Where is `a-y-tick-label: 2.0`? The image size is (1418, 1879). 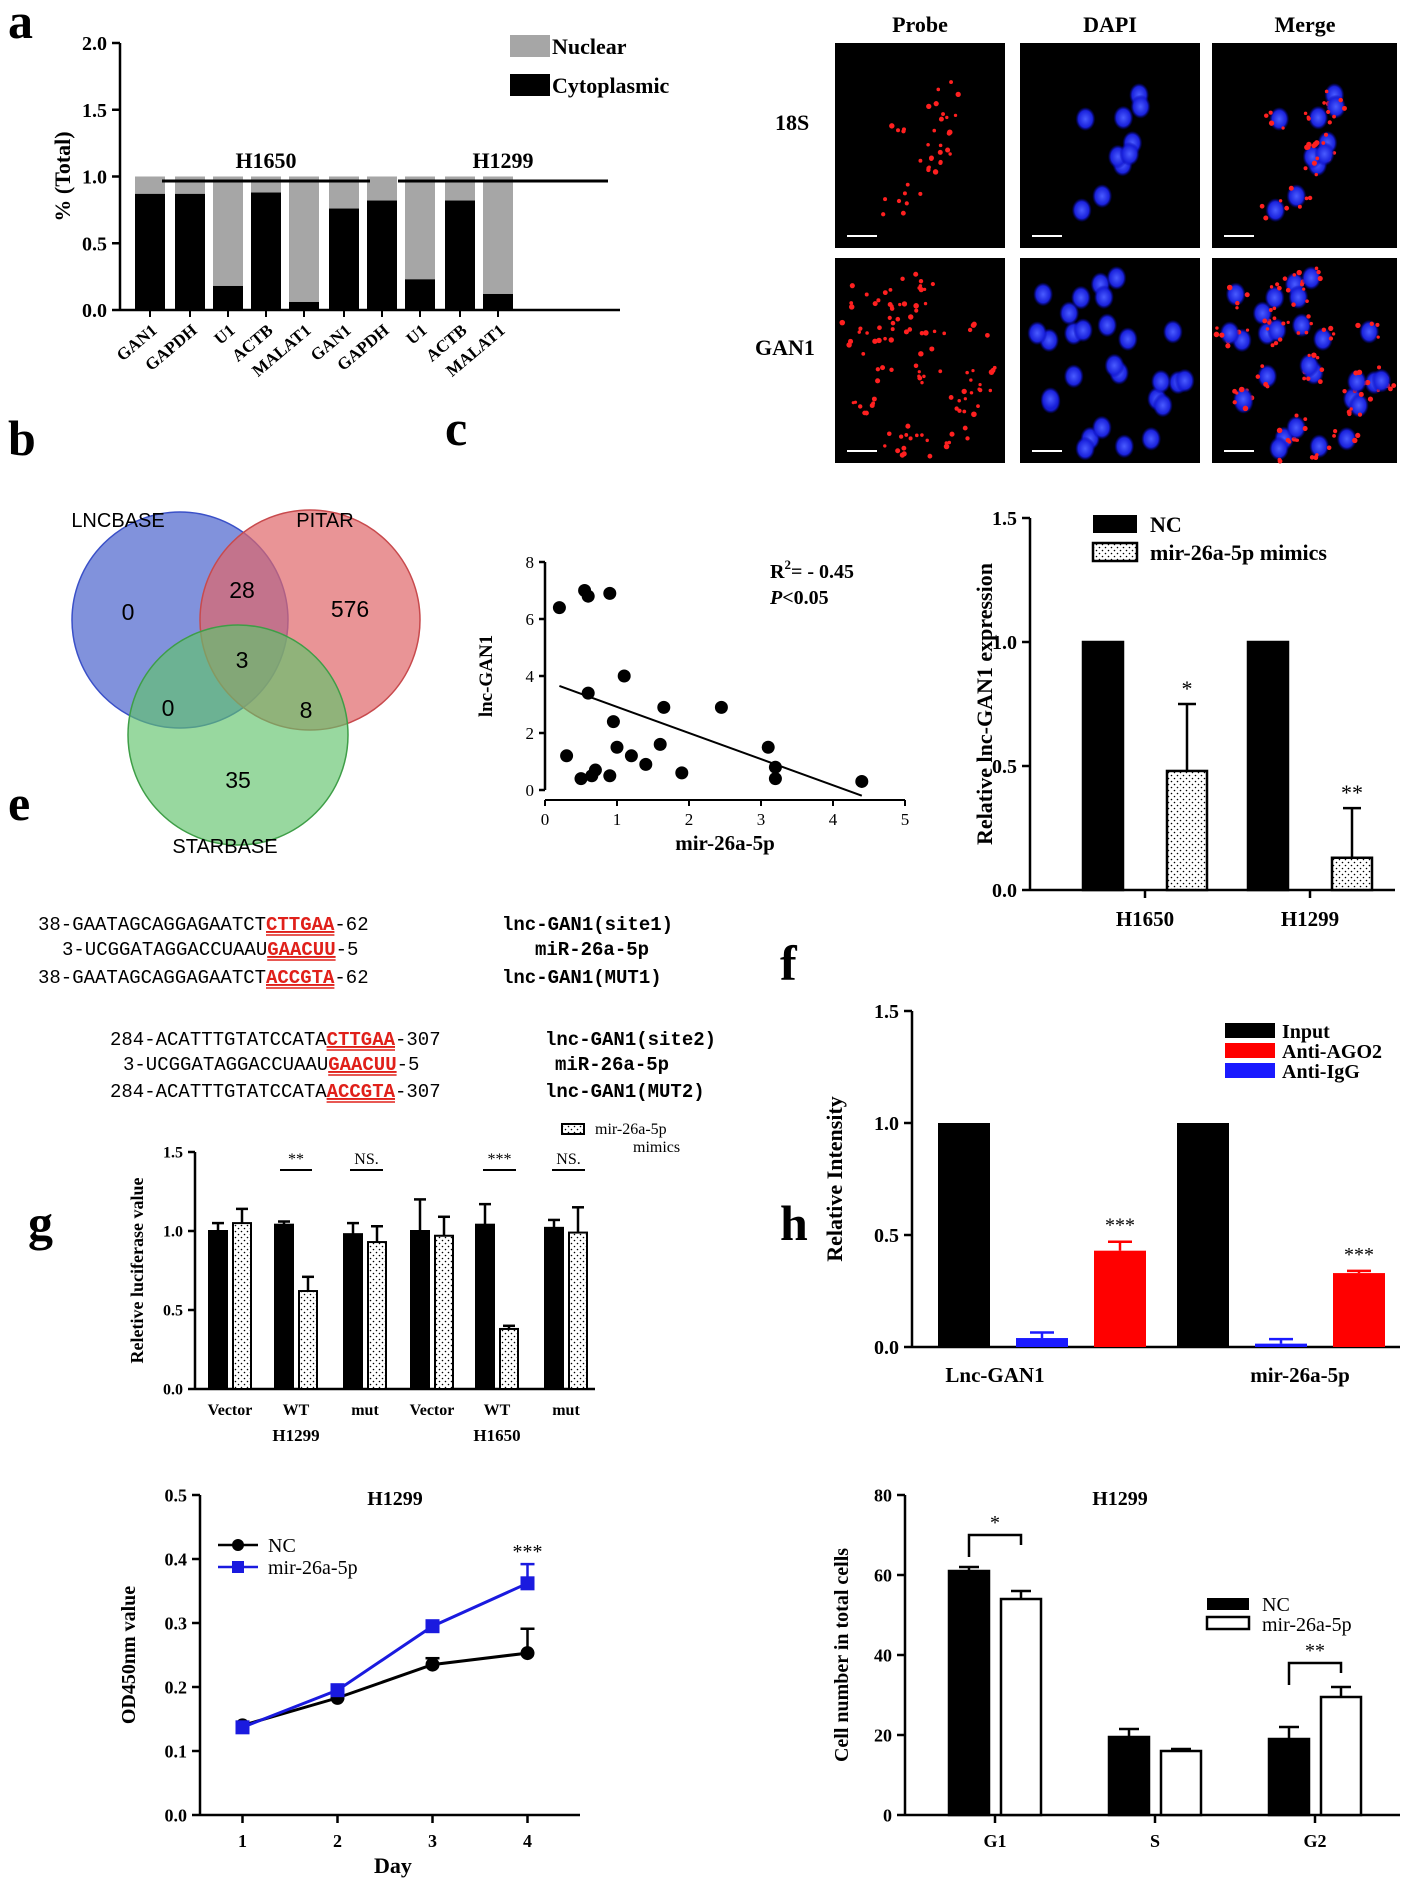
a-y-tick-label: 2.0 is located at coordinates (94, 44).